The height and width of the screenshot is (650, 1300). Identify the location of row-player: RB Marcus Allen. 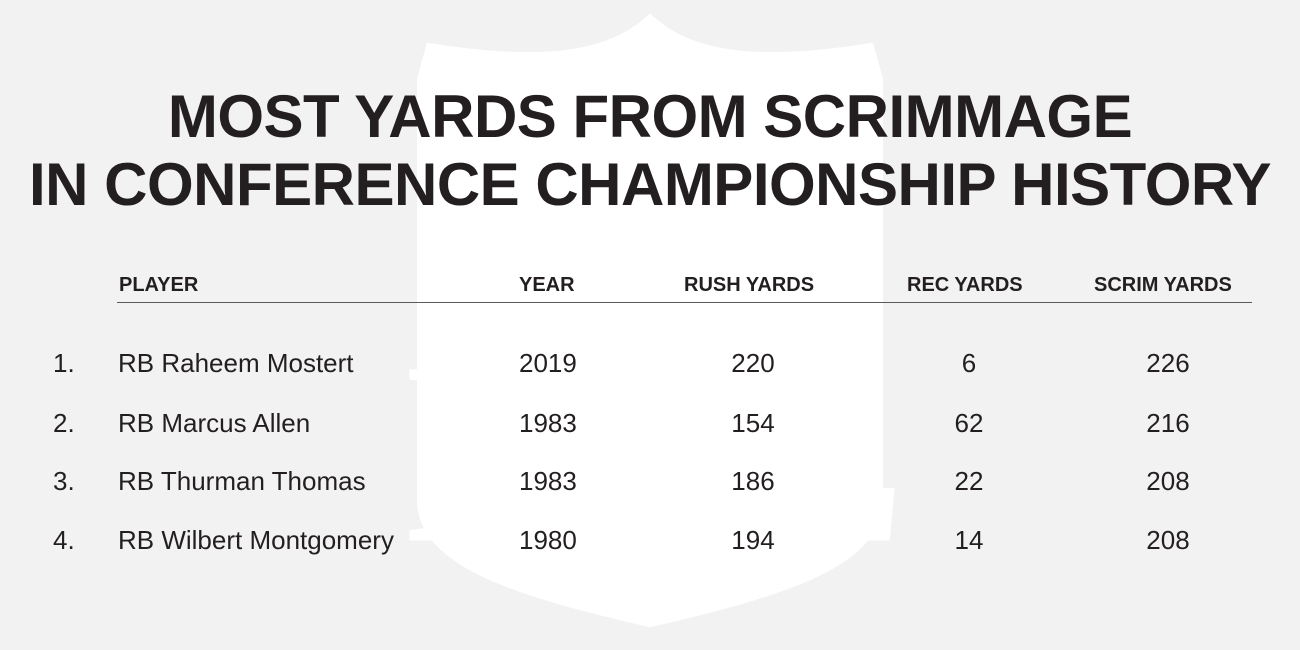
(214, 423).